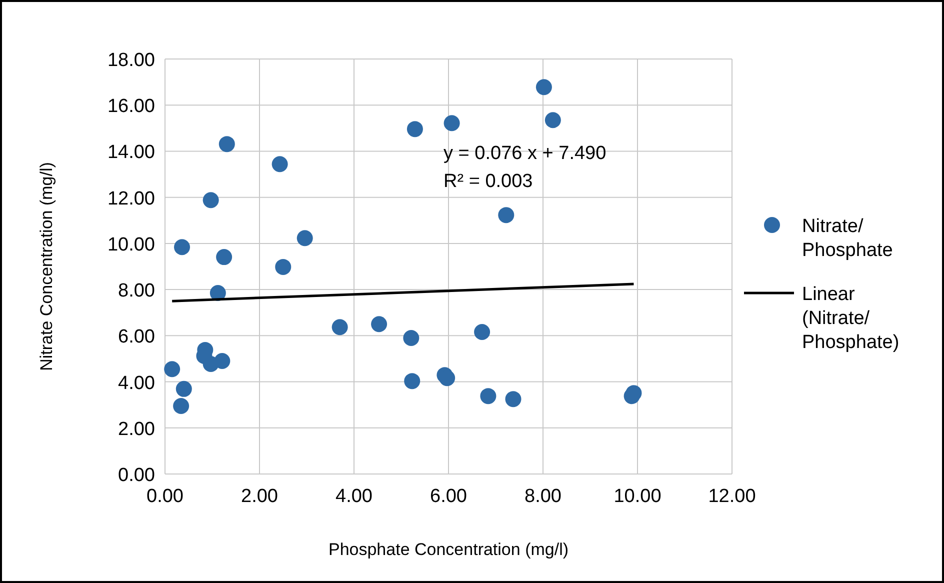 This screenshot has height=583, width=944. I want to click on y-tick-label: 0.00, so click(136, 475).